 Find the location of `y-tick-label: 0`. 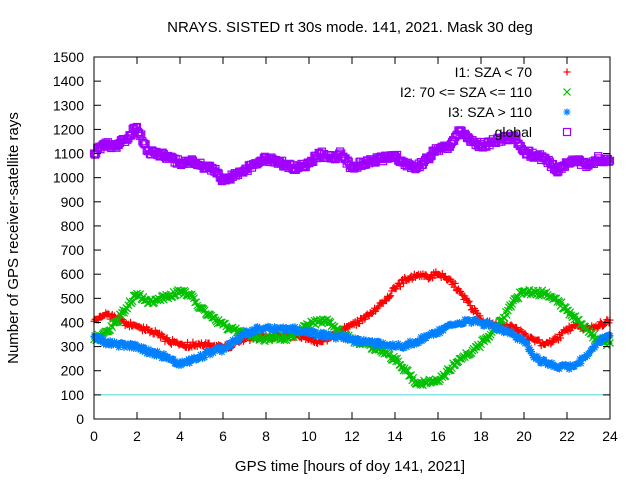

y-tick-label: 0 is located at coordinates (80, 419).